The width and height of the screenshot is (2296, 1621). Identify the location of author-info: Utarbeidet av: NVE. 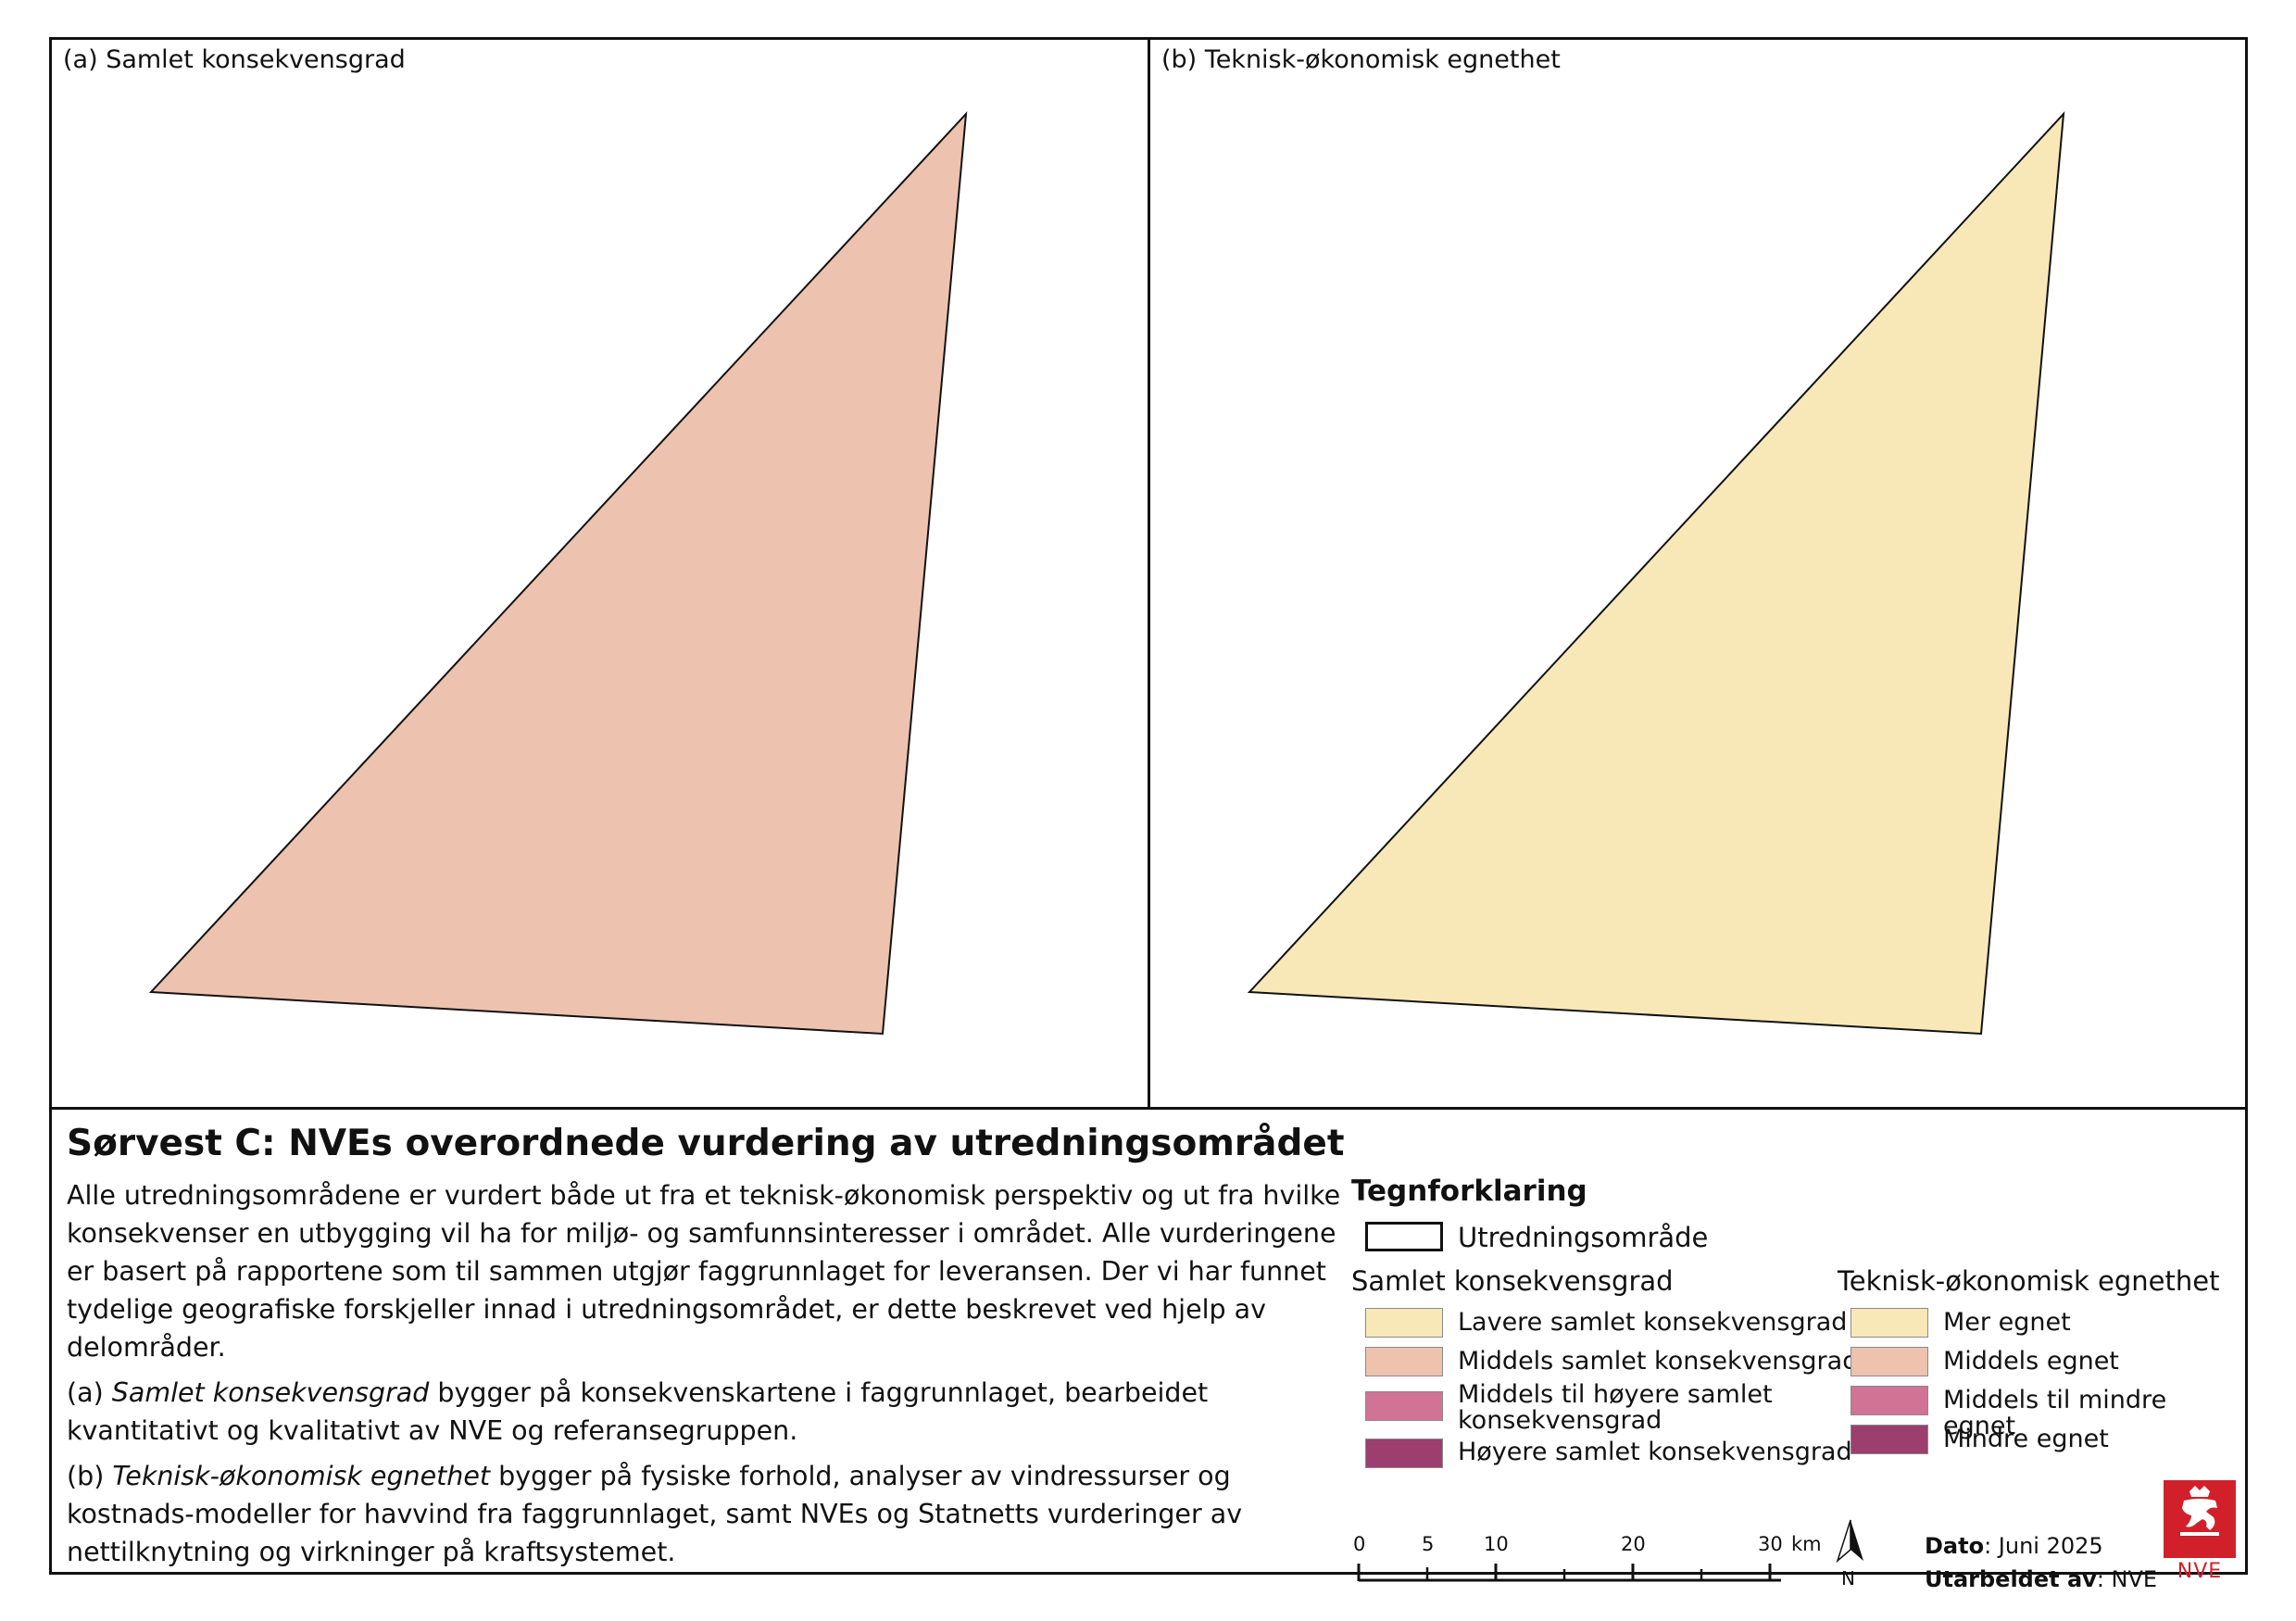
(2041, 1579).